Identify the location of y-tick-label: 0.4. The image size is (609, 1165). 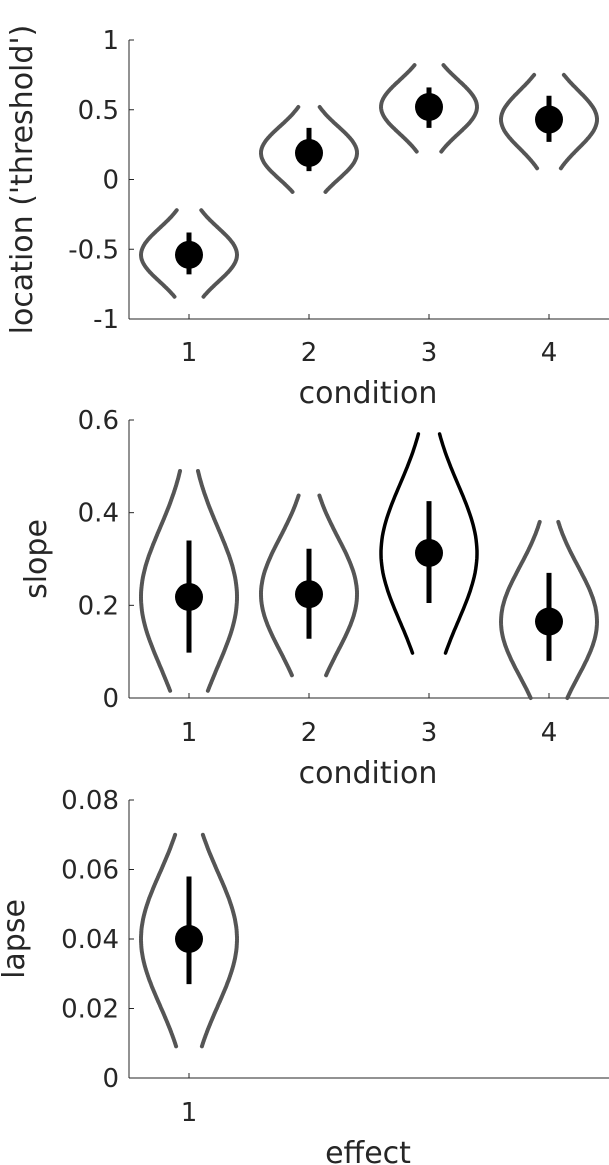
(98, 514).